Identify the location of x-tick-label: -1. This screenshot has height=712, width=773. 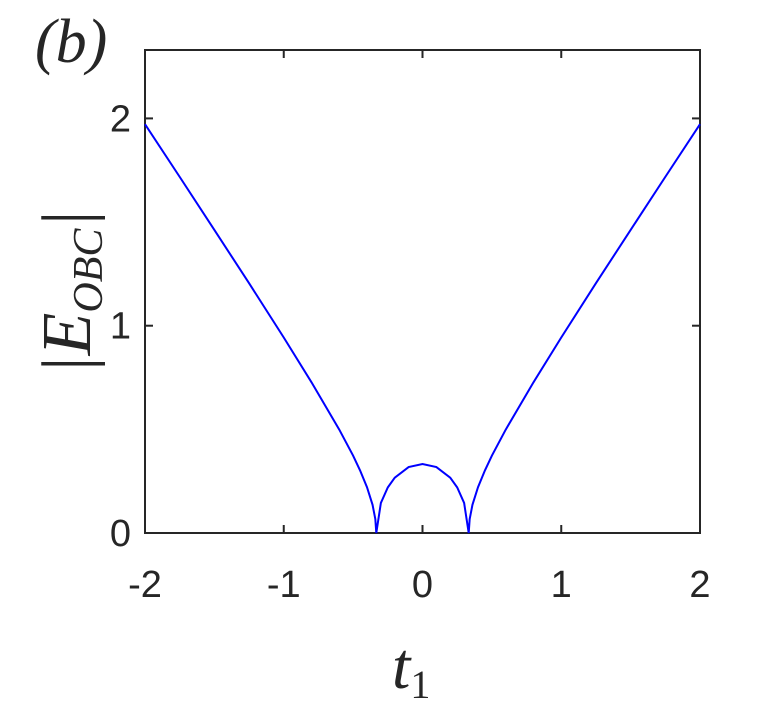
(284, 585).